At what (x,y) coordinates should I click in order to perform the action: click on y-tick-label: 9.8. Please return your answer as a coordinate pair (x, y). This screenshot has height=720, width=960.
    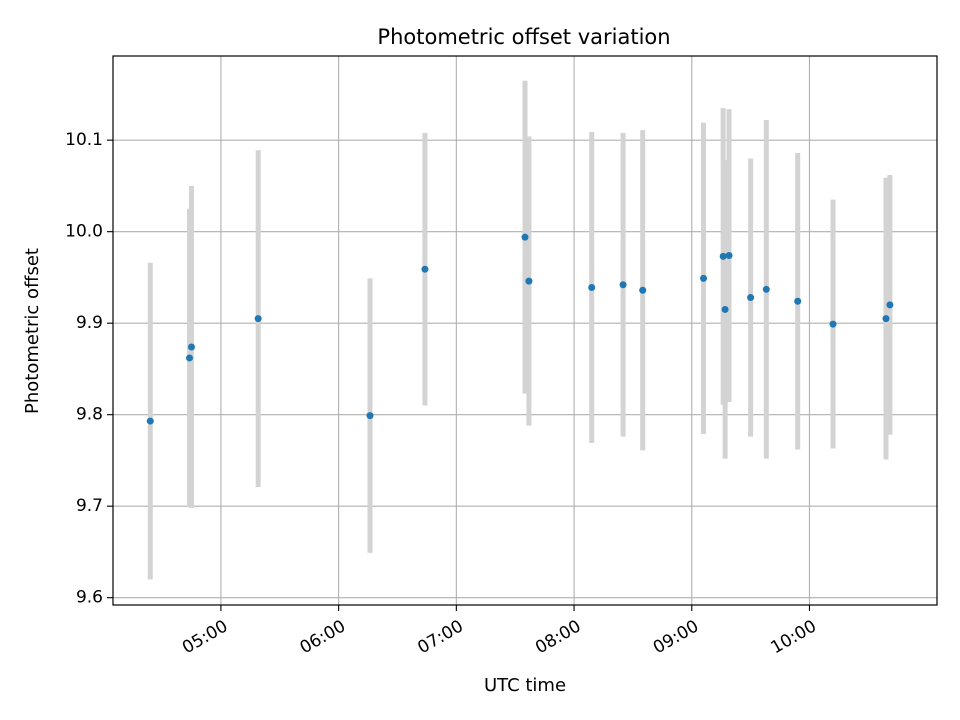
    Looking at the image, I should click on (89, 415).